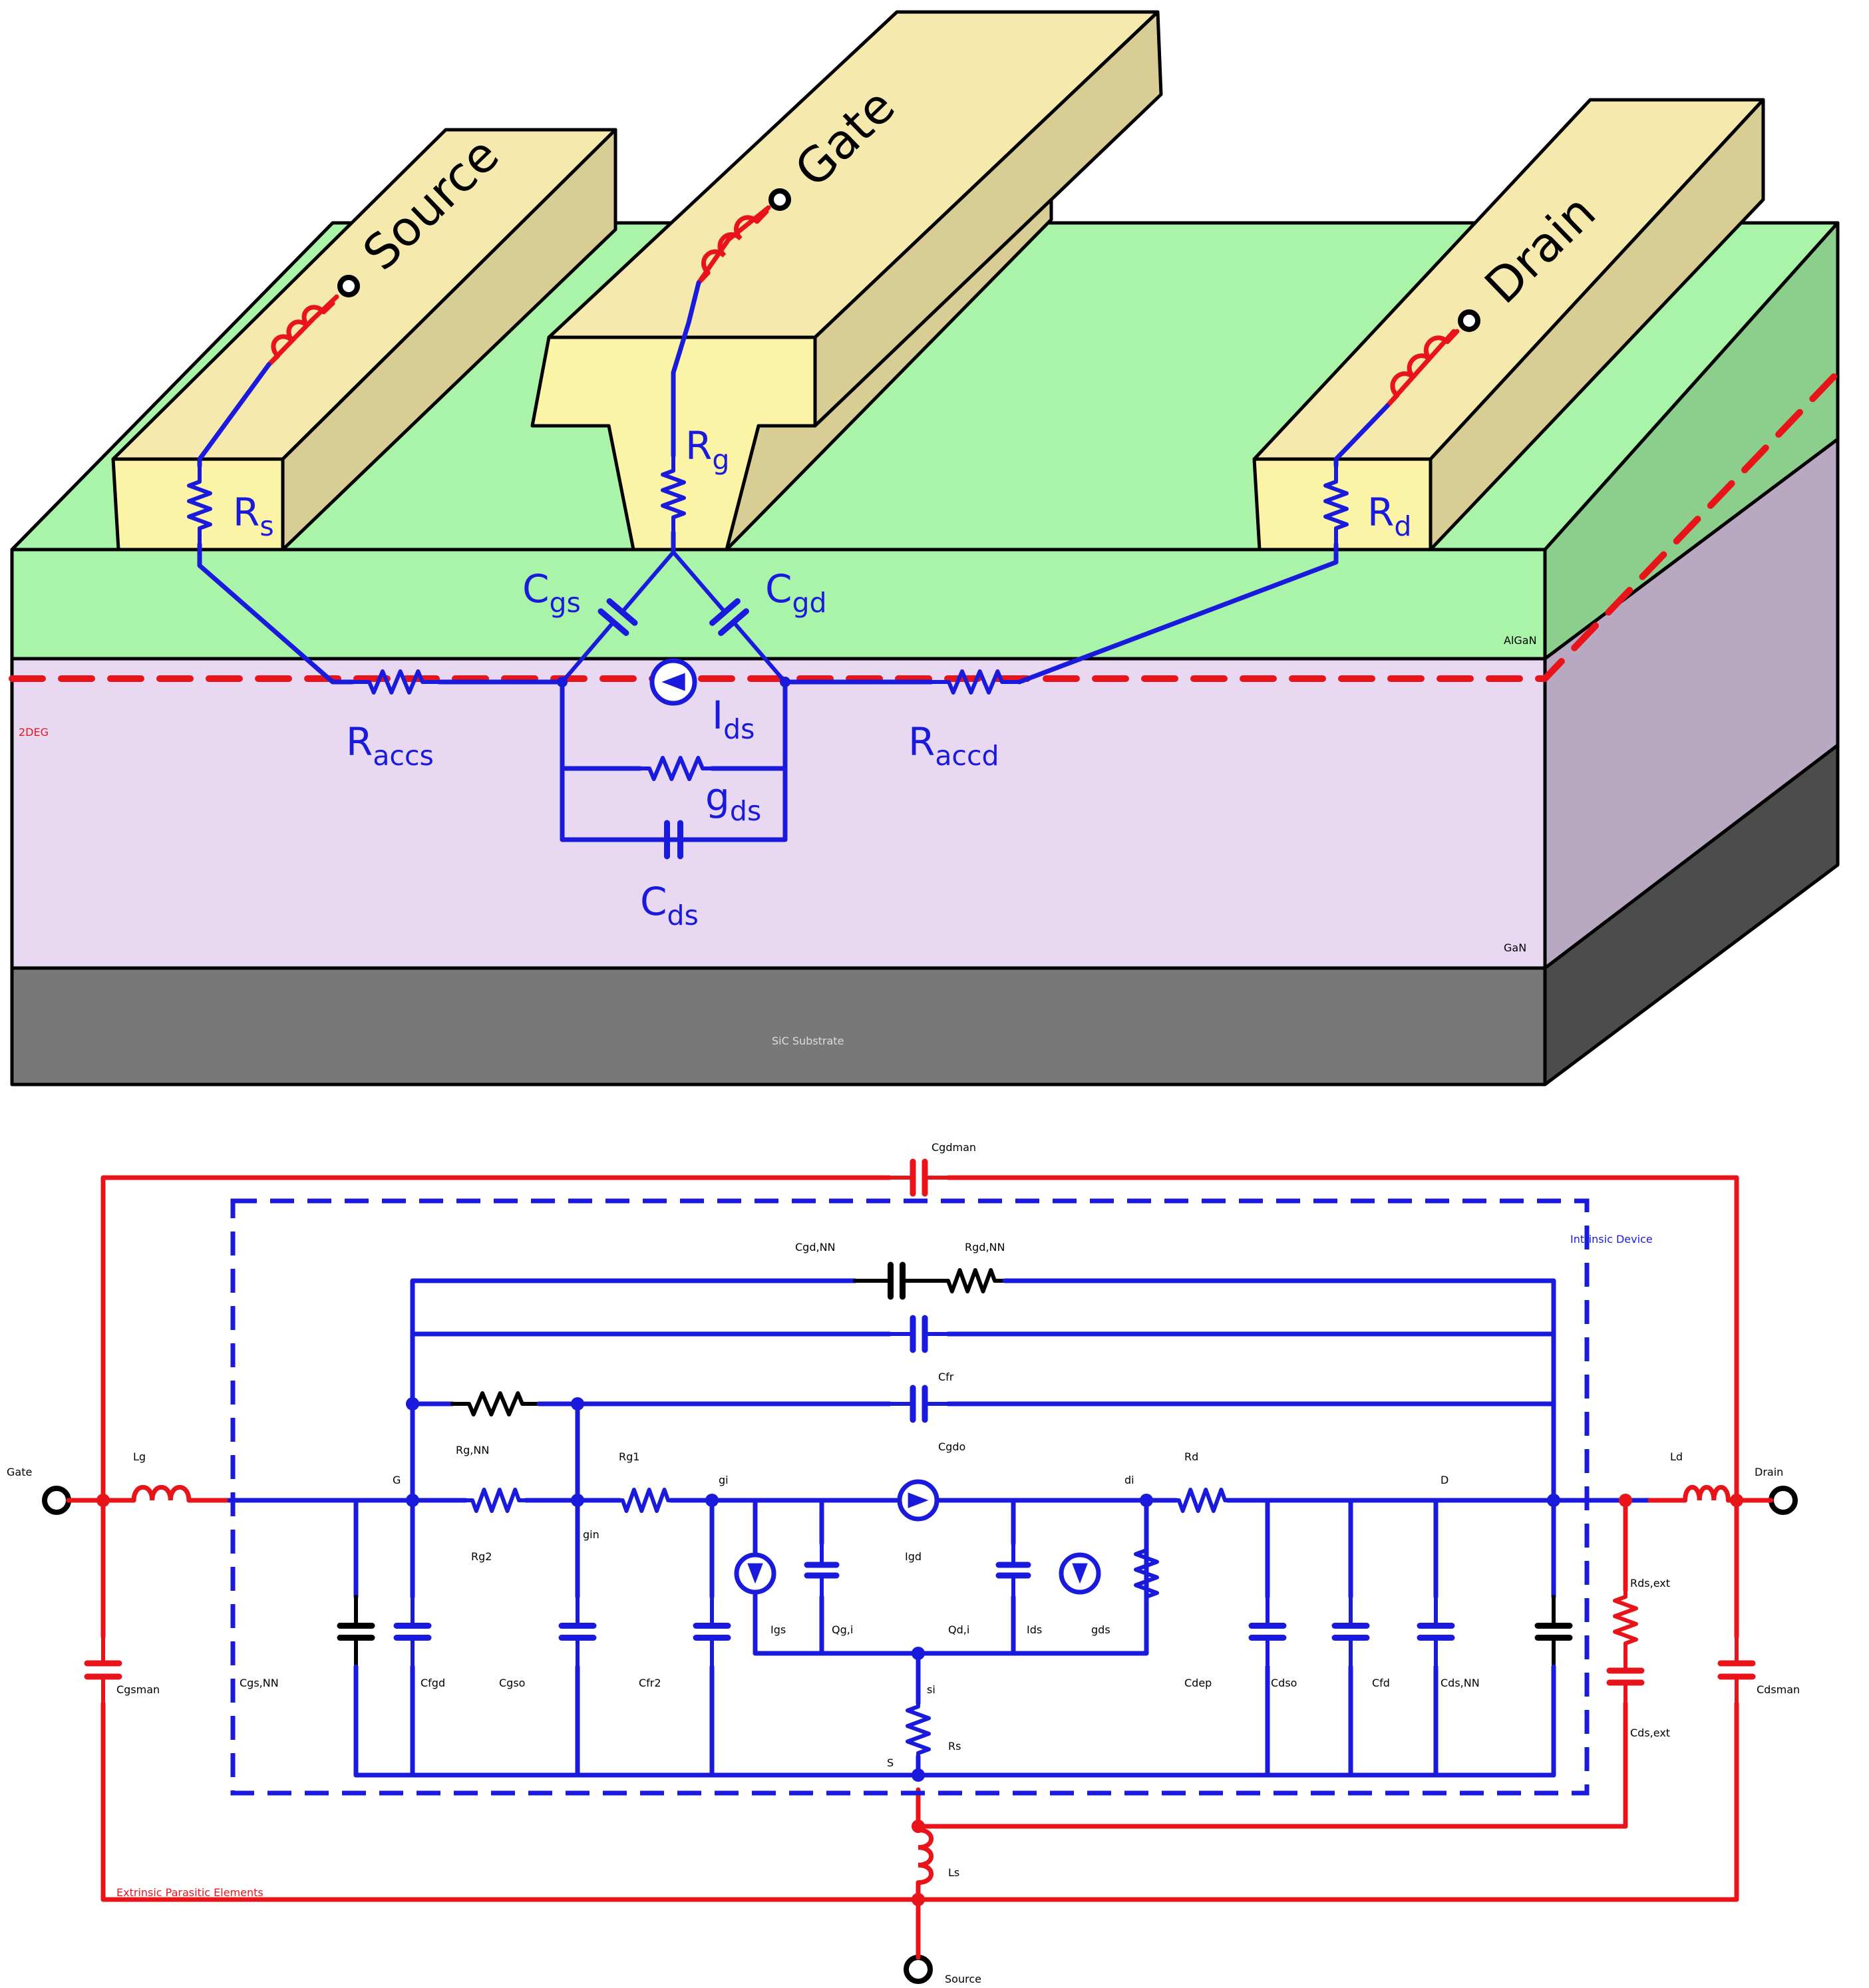  Describe the element at coordinates (1389, 516) in the screenshot. I see `rd-label: Rd` at that location.